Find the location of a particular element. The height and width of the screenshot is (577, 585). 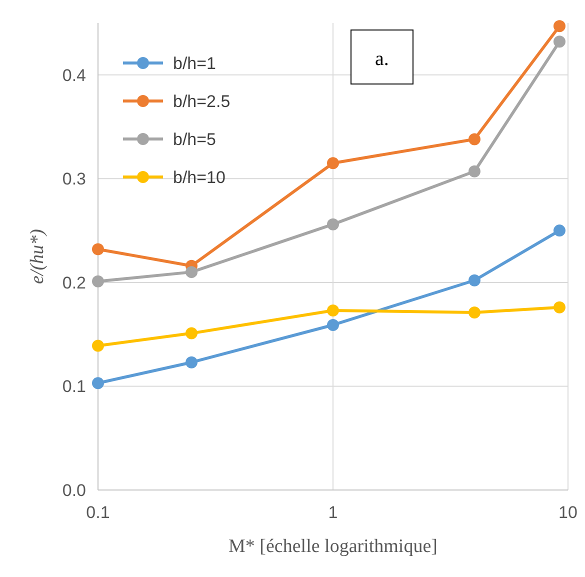

legend-label: b/h=5 is located at coordinates (194, 139).